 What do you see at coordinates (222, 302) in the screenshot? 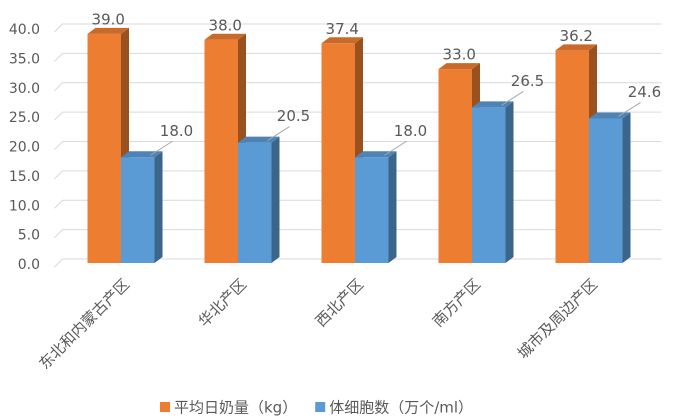
I see `x-tick-label: 华北产区` at bounding box center [222, 302].